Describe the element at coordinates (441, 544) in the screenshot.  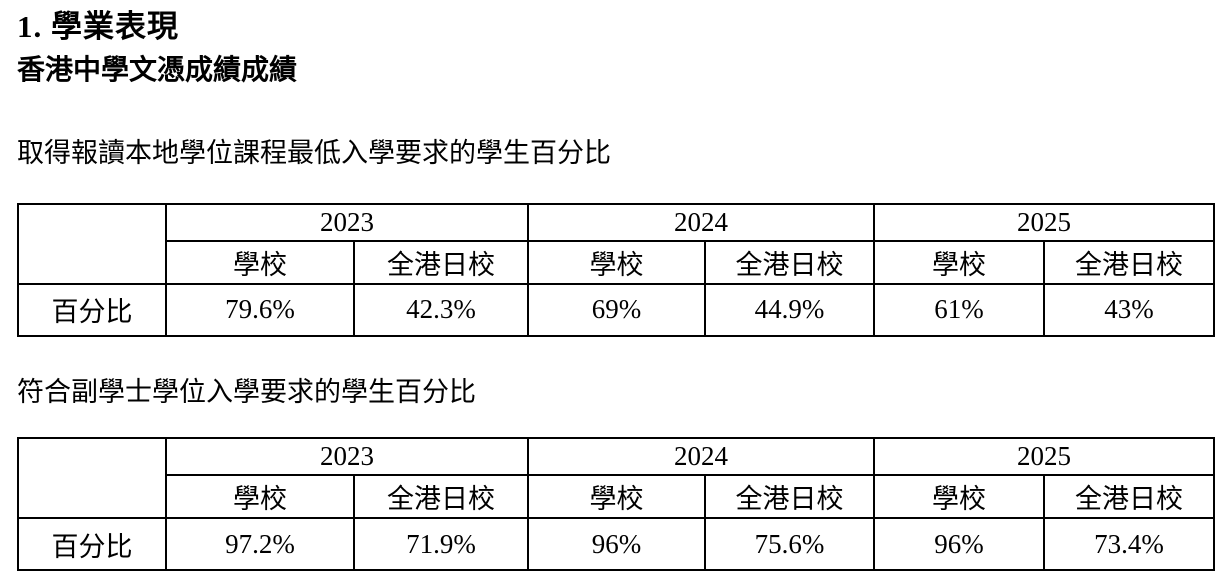
I see `value-cell: 71.9%` at that location.